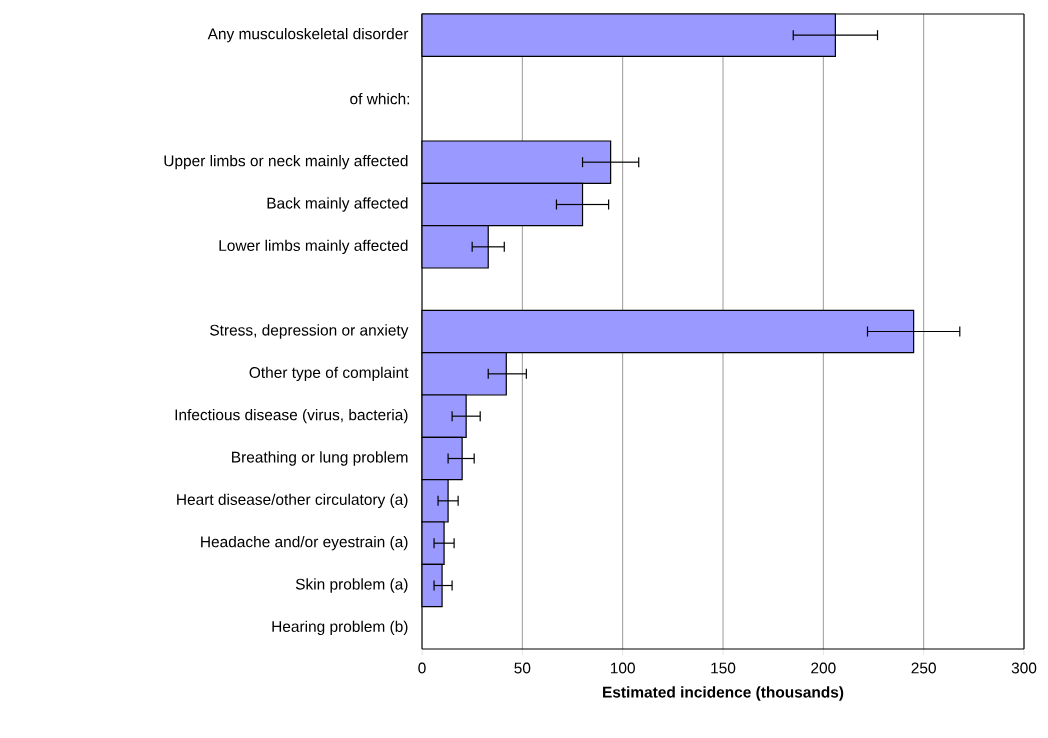 This screenshot has height=738, width=1048. I want to click on y-tick-label: Back mainly affected, so click(337, 204).